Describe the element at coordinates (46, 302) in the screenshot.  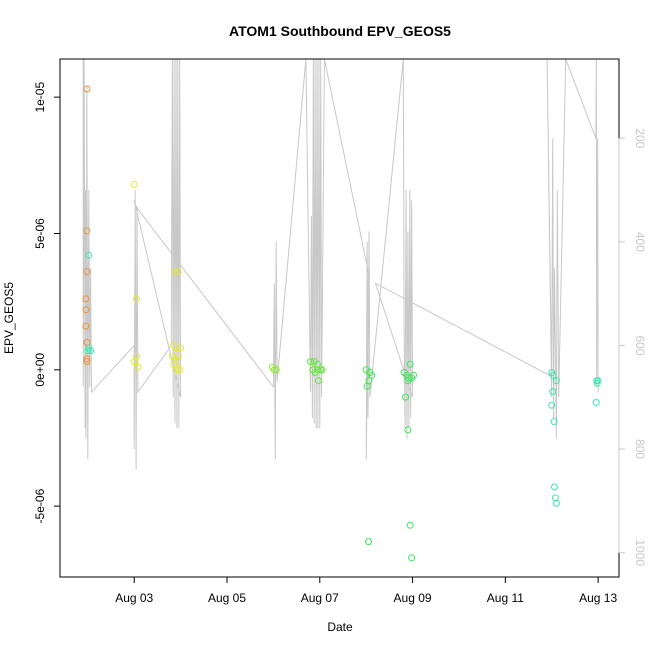
I see `y-axis: -5e-06 0e+00 5e-06 1e-05` at that location.